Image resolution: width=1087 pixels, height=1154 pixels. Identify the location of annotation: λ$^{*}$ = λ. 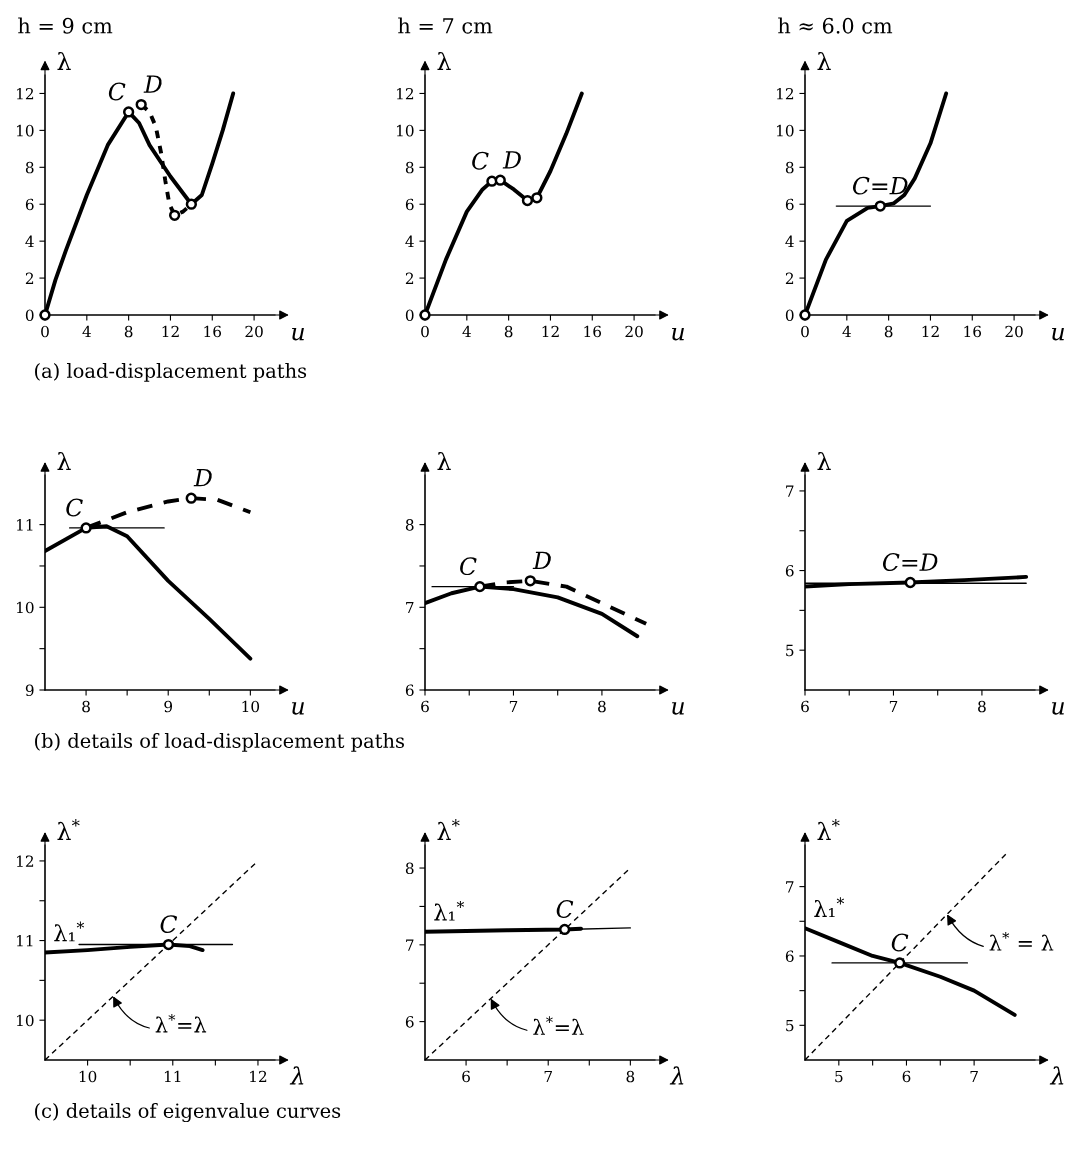
(1021, 941).